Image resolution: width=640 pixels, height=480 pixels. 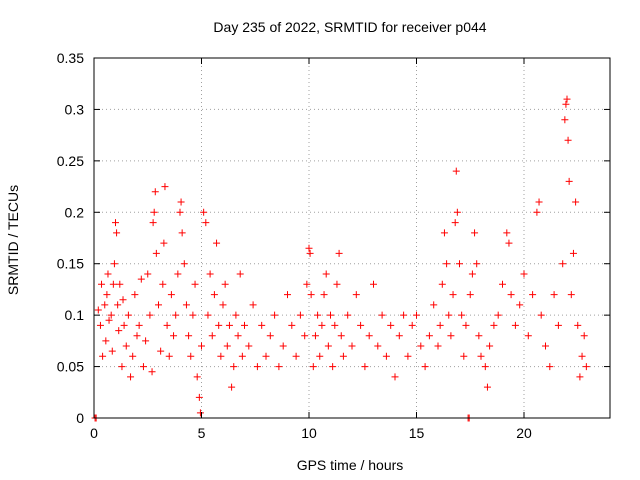 I want to click on x-axis-label: GPS time / hours, so click(x=350, y=465).